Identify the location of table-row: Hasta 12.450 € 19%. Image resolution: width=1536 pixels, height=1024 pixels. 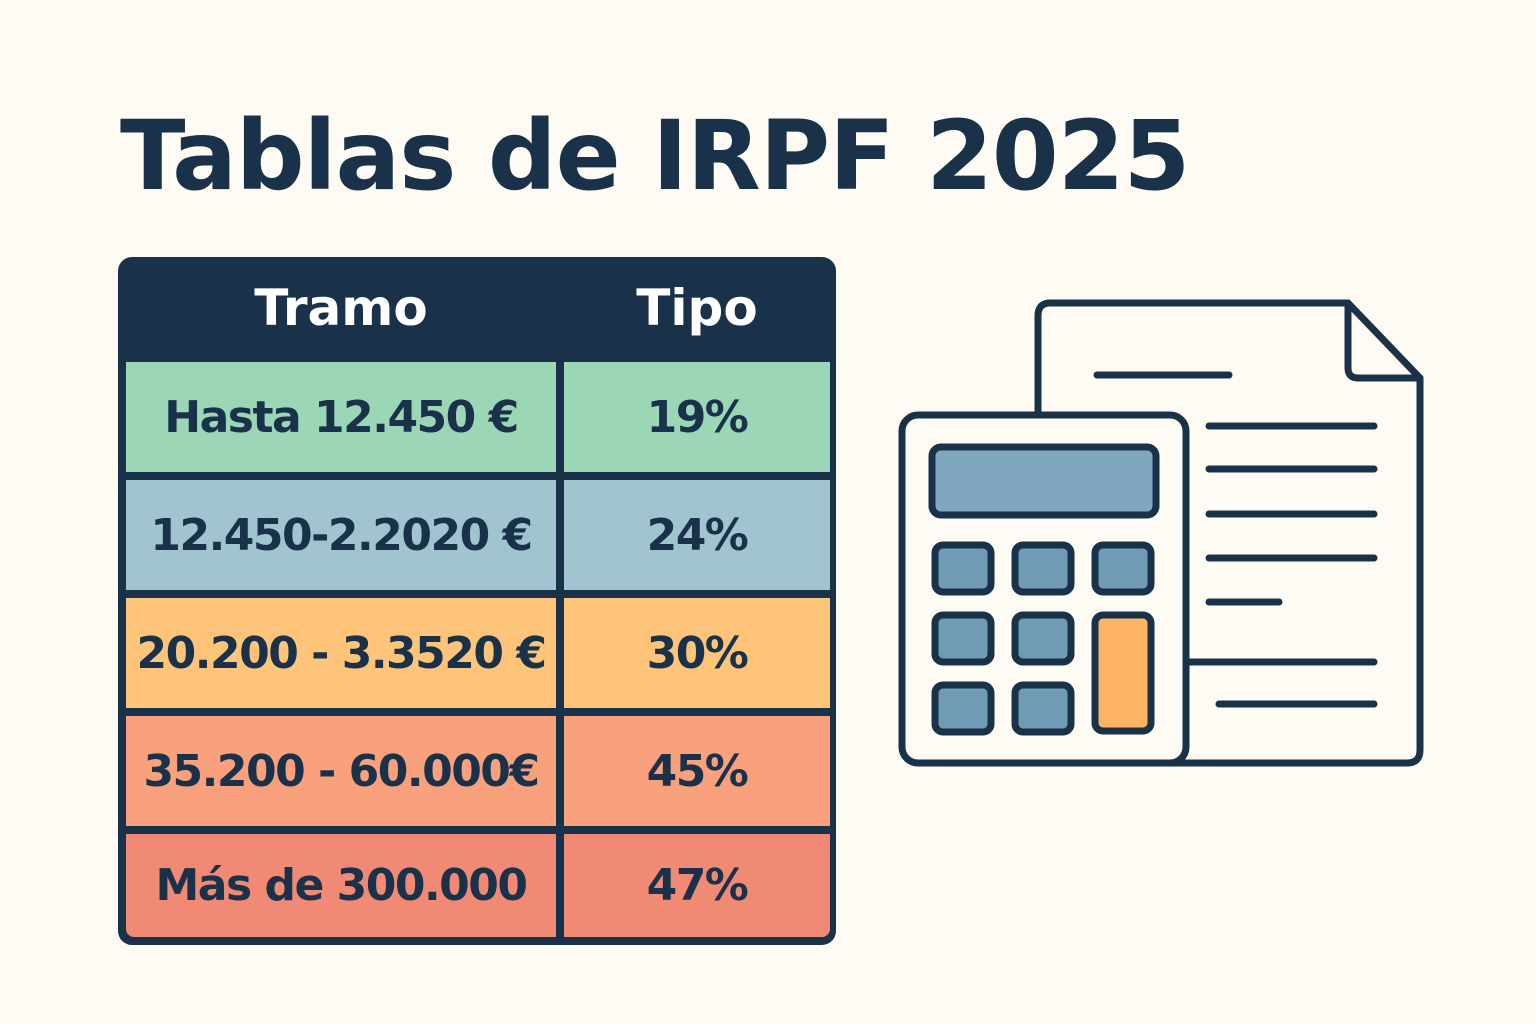
(478, 417).